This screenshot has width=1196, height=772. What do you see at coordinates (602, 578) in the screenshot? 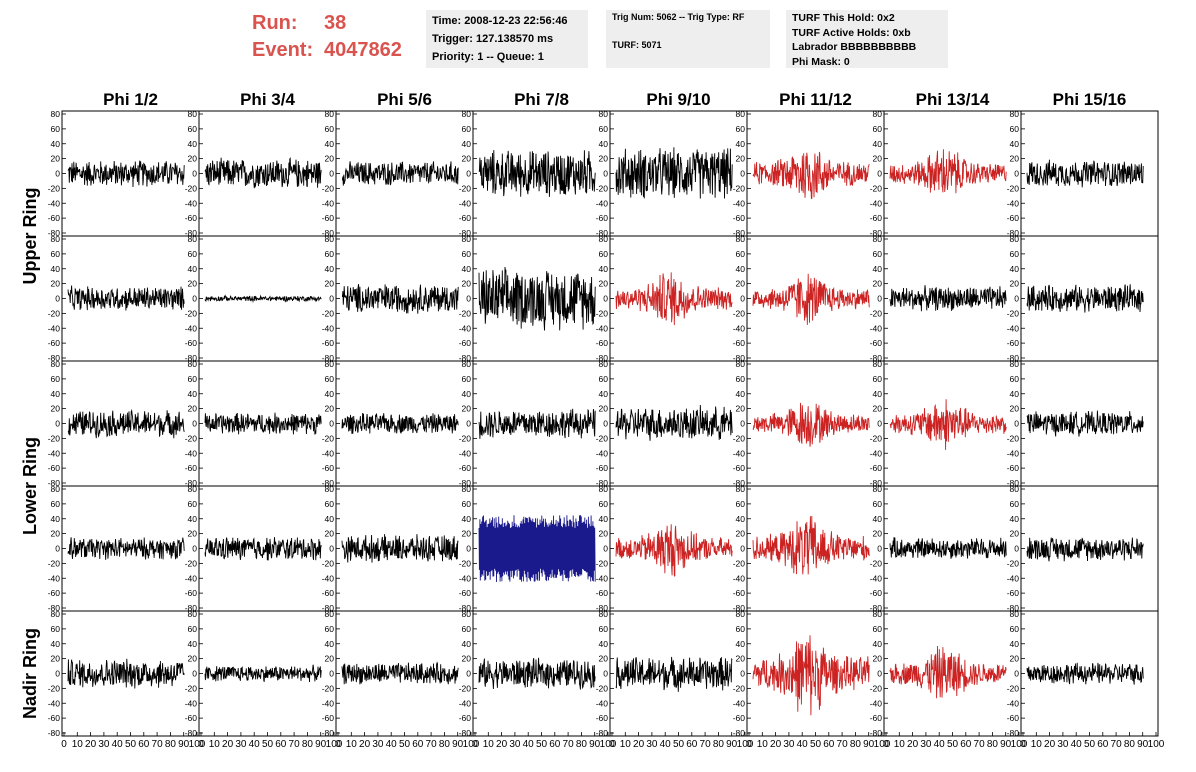
I see `y-tick-label-r4-c5-6: -40` at bounding box center [602, 578].